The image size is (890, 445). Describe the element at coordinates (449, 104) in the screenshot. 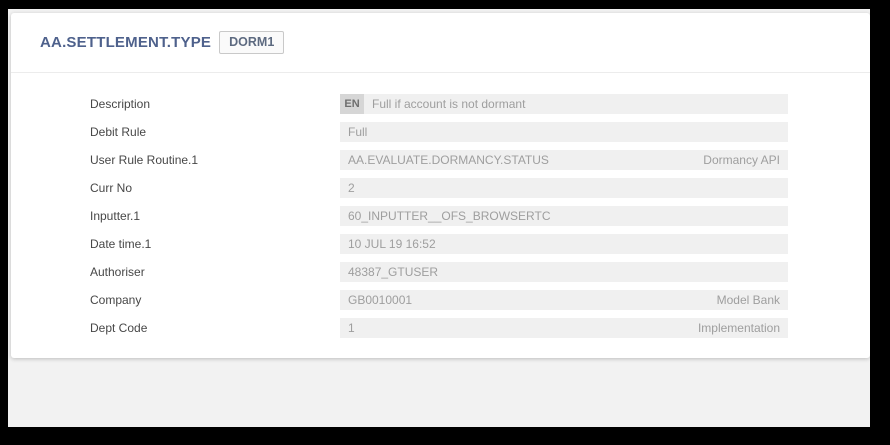

I see `field-value: Full if account is not dormant` at that location.